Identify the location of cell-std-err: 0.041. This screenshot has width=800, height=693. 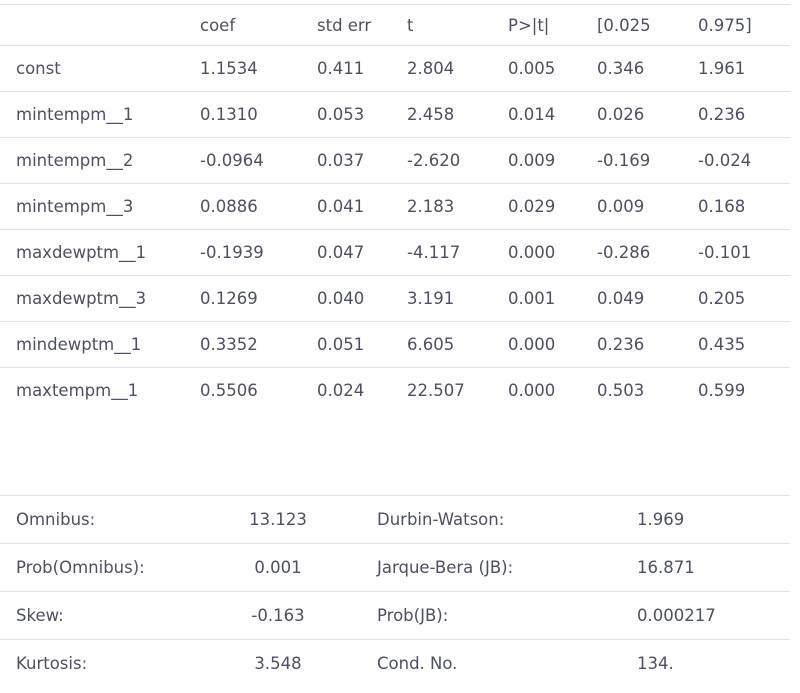
(341, 206).